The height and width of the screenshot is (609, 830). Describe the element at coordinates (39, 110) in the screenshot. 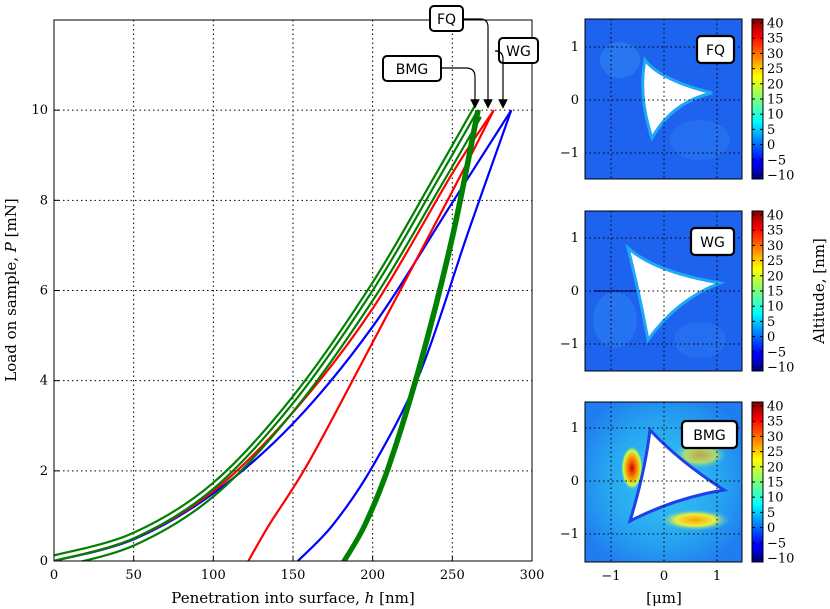

I see `y-tick-label: 10` at that location.